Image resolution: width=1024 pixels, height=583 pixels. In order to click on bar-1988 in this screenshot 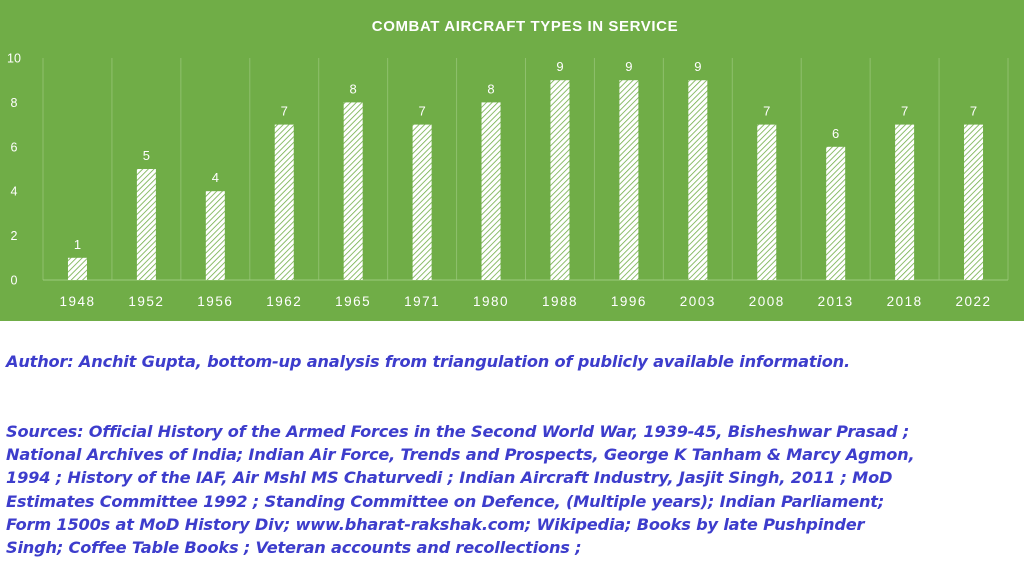, I will do `click(560, 180)`.